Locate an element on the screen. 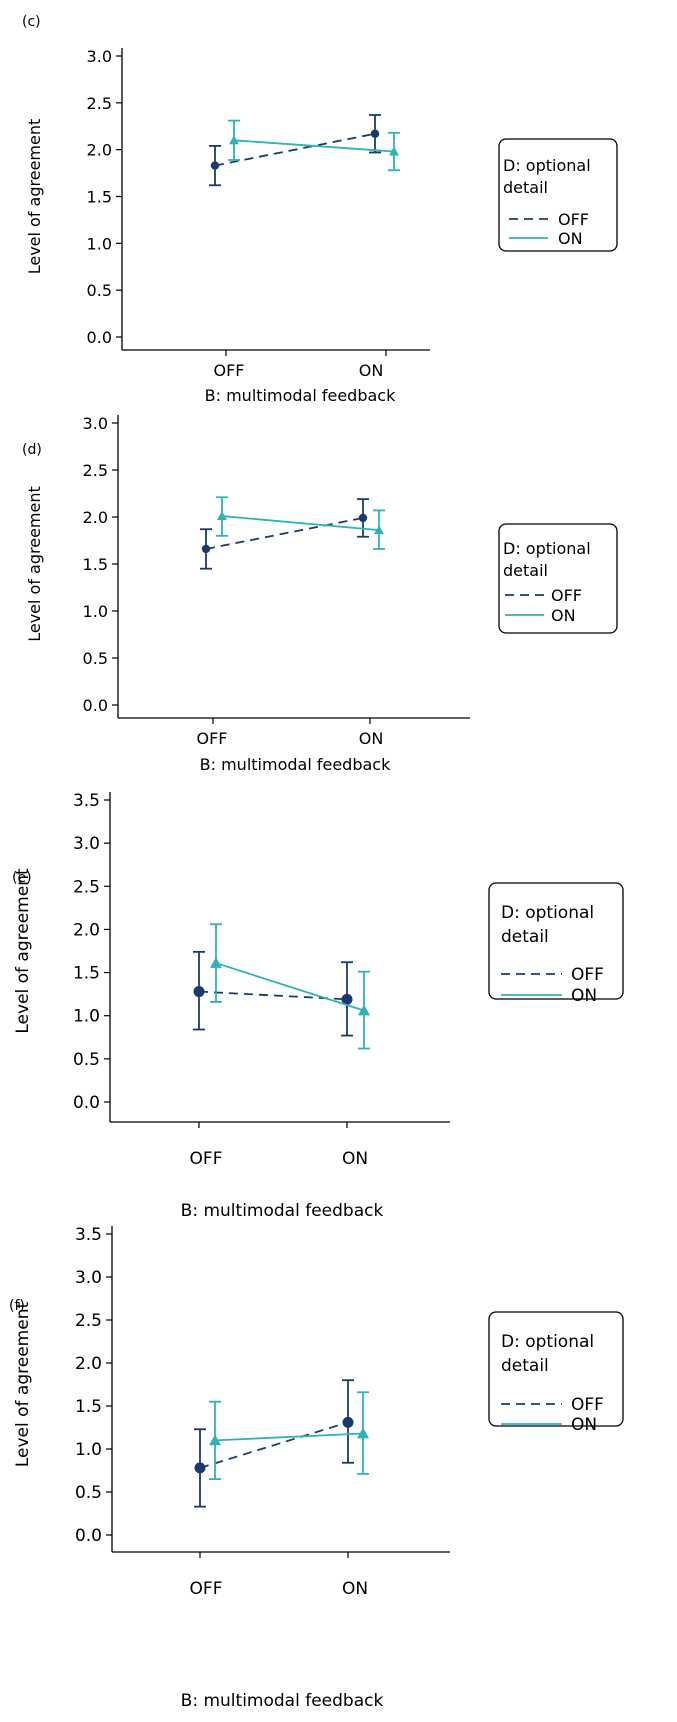  panel-label: (c) is located at coordinates (31, 22).